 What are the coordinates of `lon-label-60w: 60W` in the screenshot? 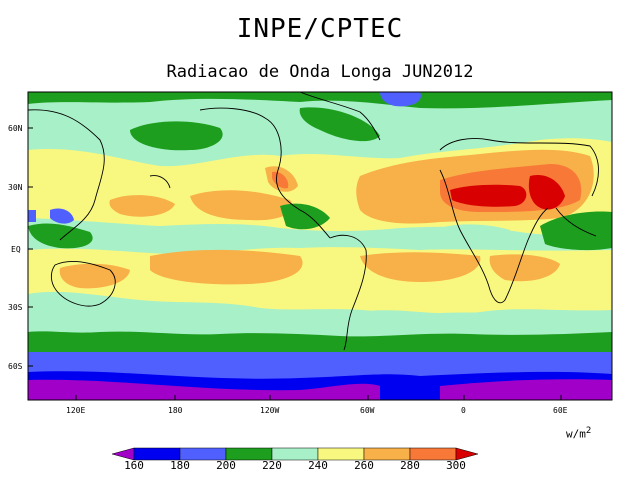 It's located at (367, 410).